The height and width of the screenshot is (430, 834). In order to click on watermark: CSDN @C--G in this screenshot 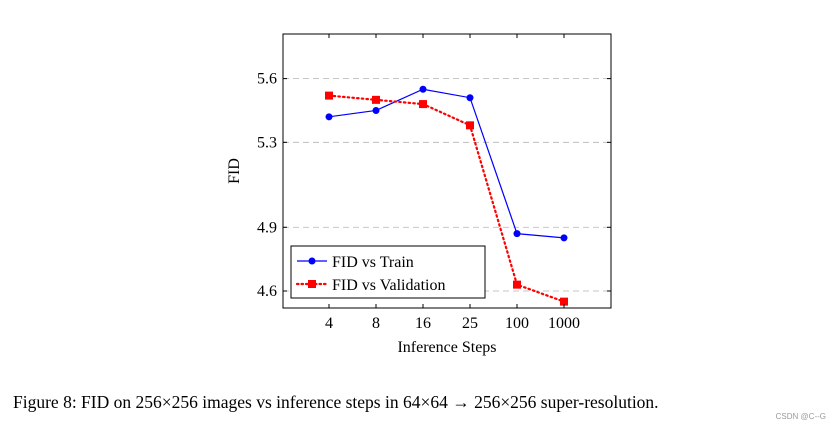, I will do `click(800, 416)`.